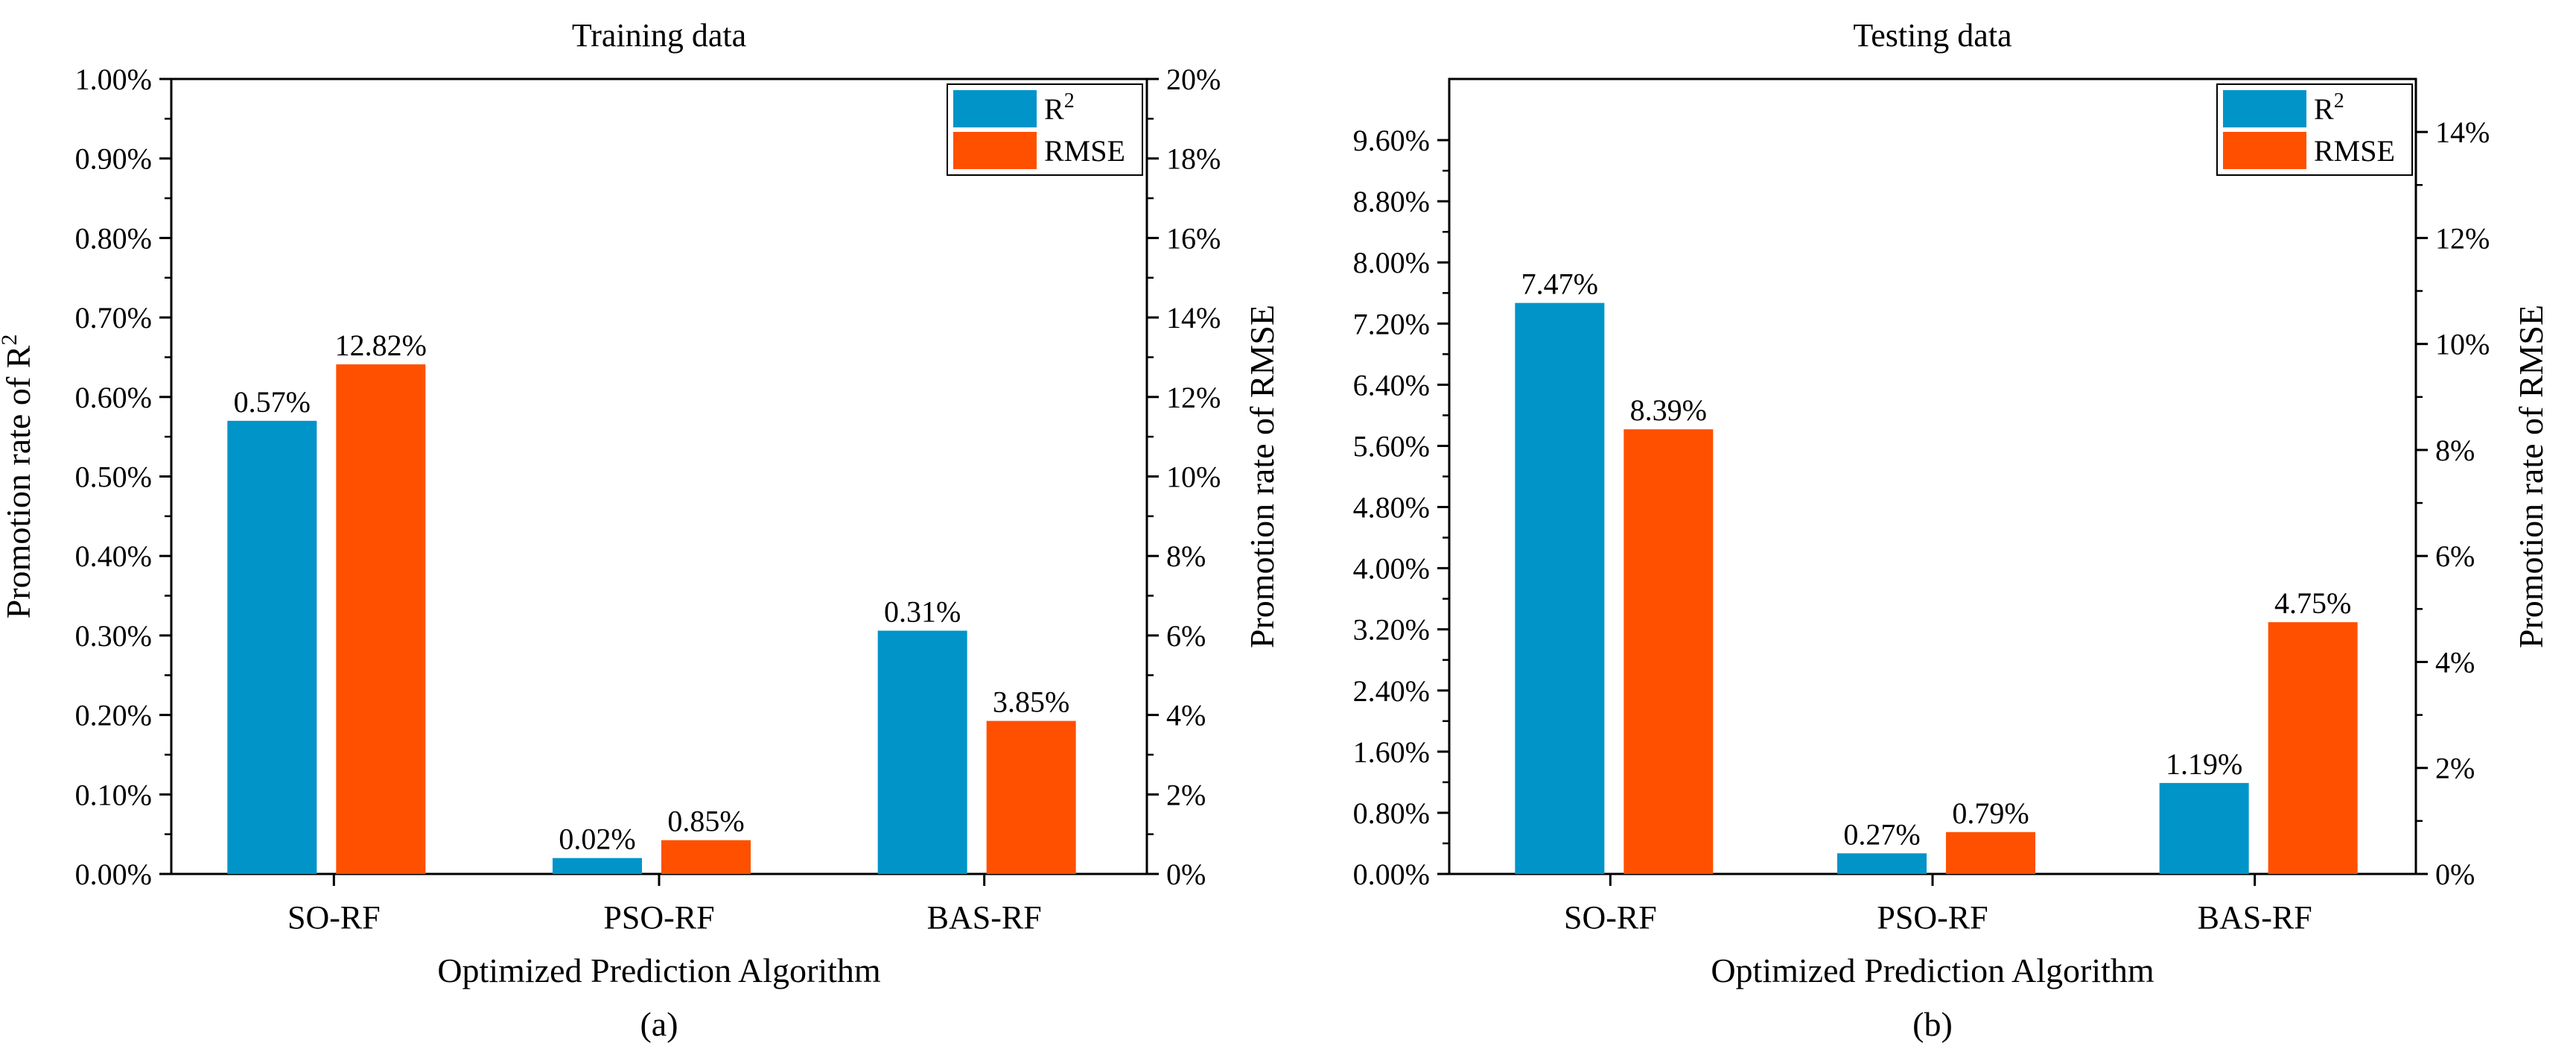  What do you see at coordinates (1391, 630) in the screenshot?
I see `left-tick-label: 3.20%` at bounding box center [1391, 630].